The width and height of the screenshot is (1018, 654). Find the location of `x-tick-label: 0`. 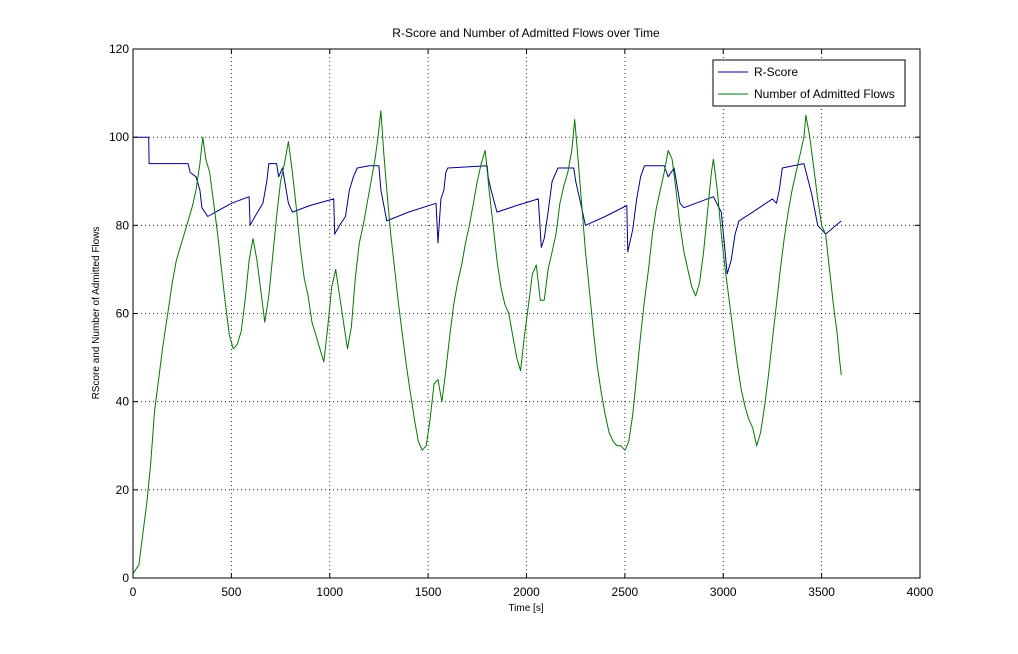

x-tick-label: 0 is located at coordinates (133, 592).